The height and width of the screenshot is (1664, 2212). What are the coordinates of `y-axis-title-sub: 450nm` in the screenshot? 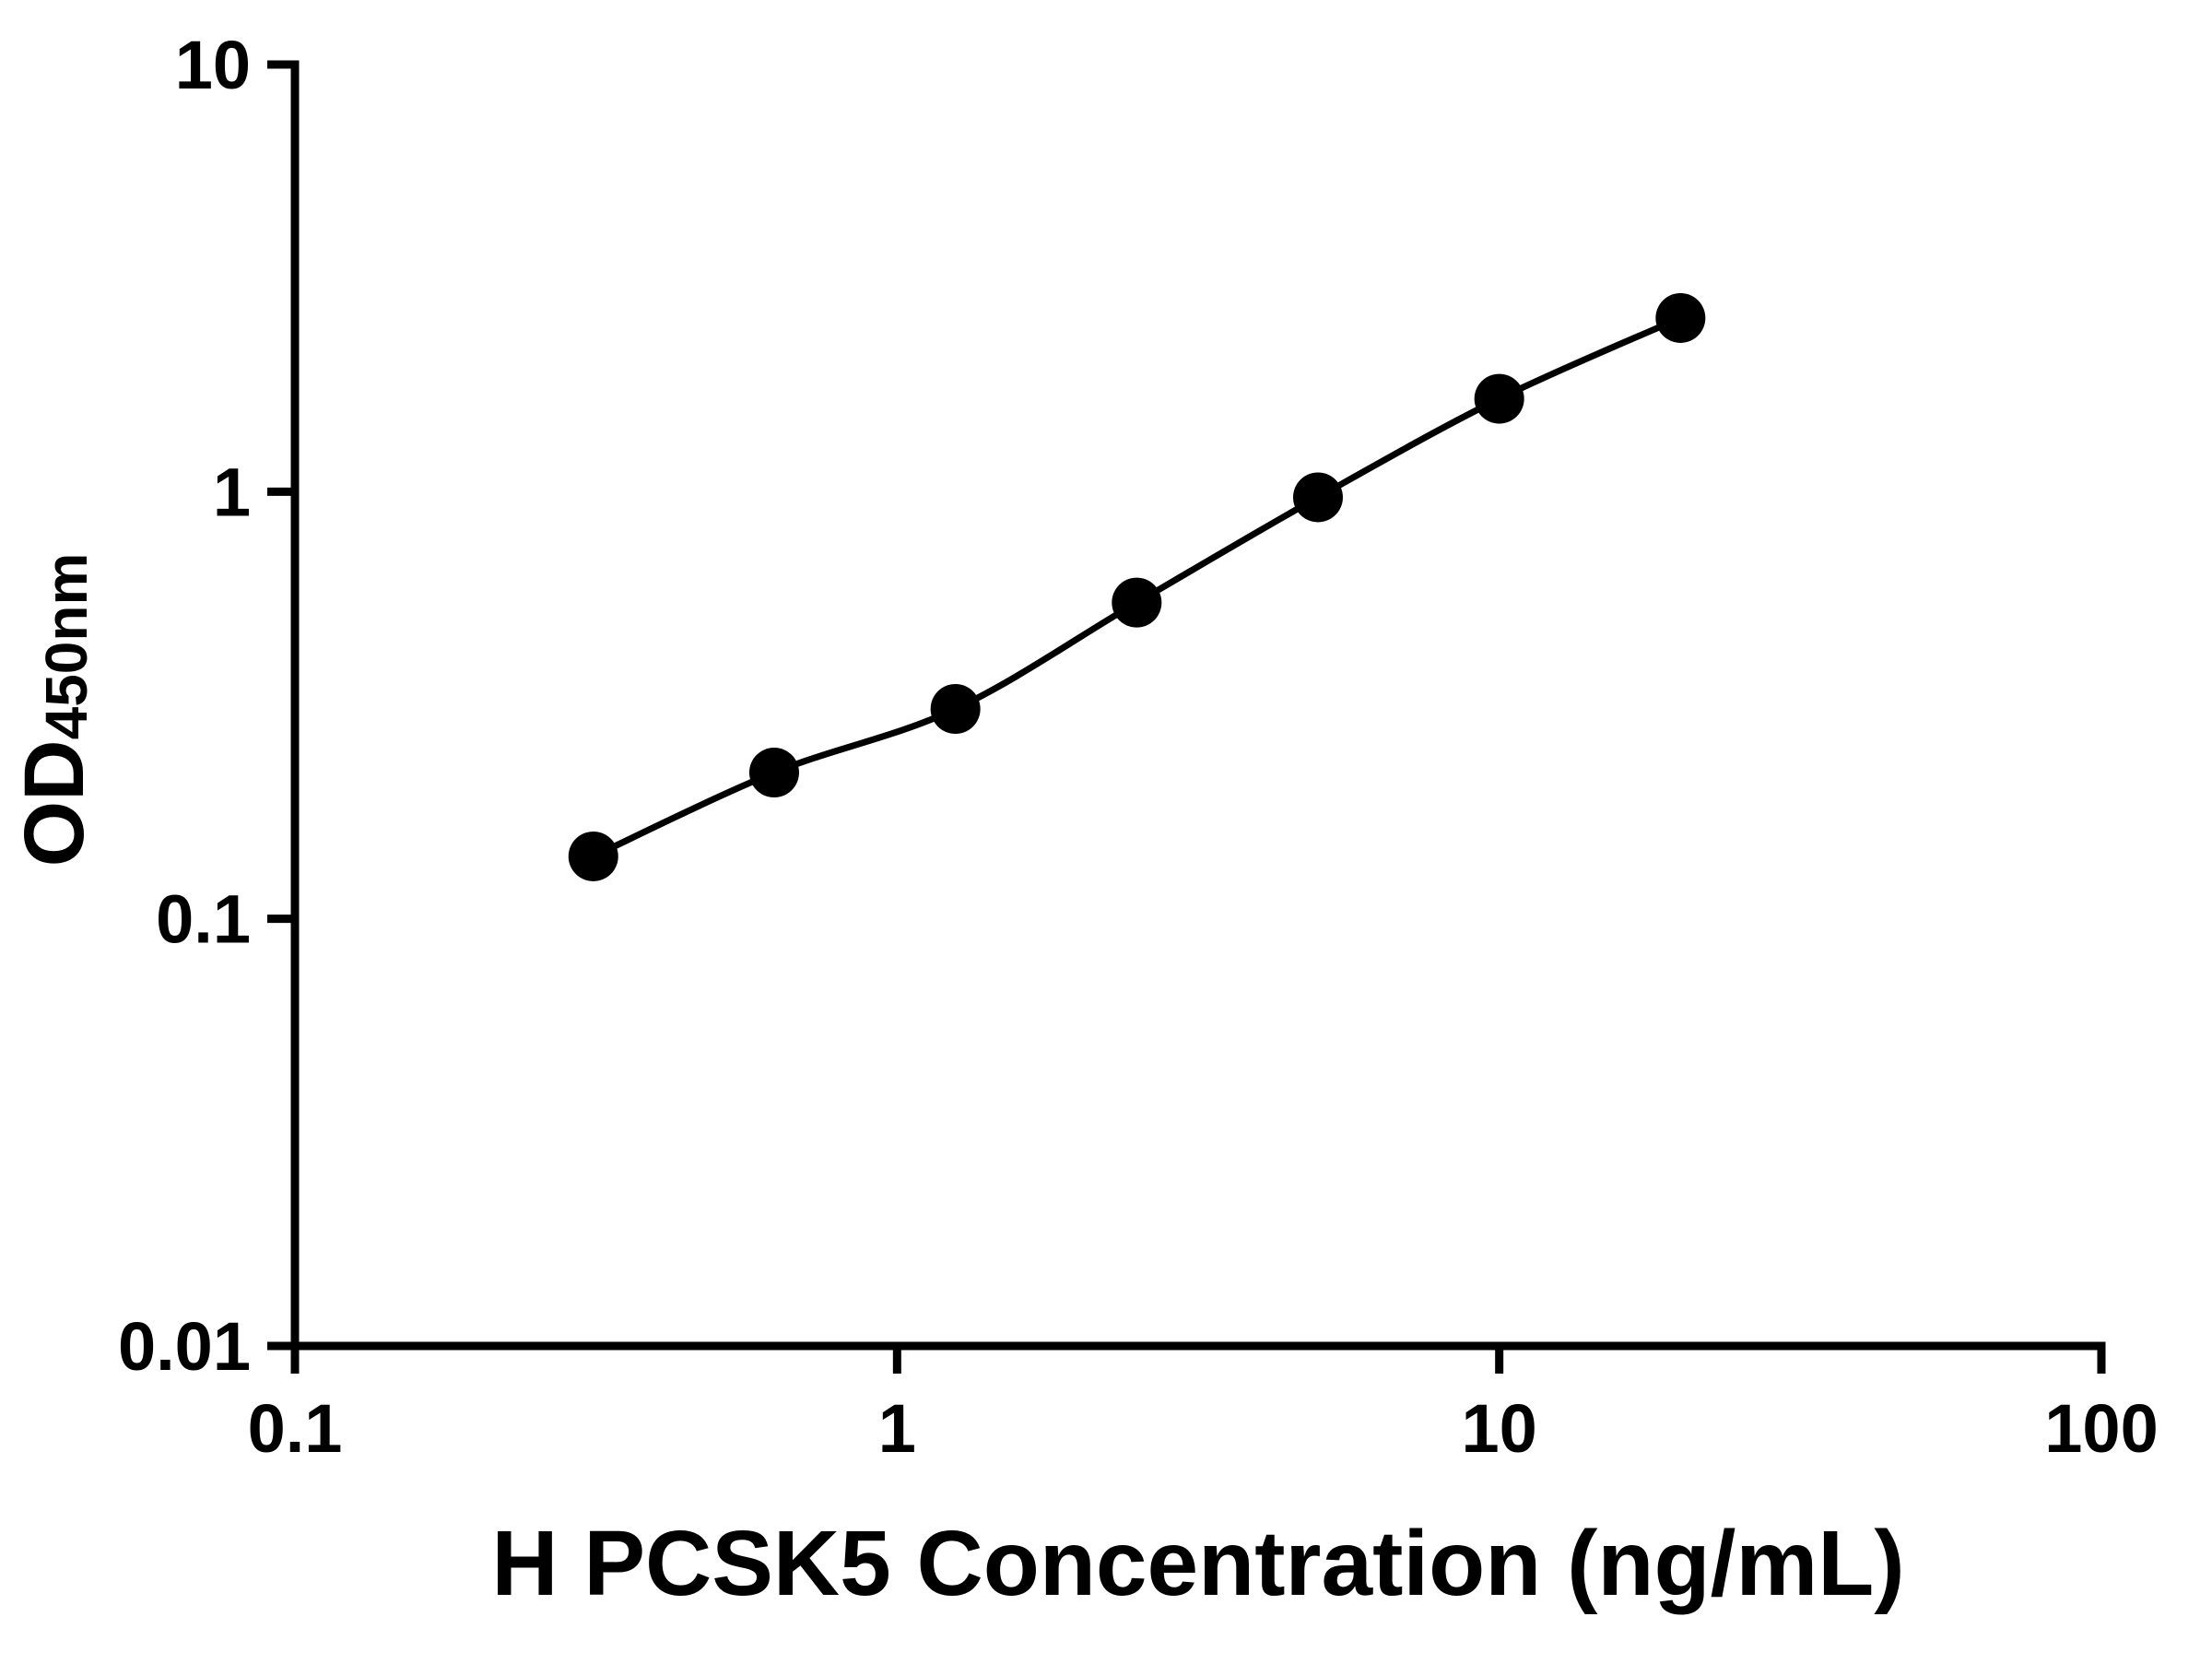 It's located at (66, 646).